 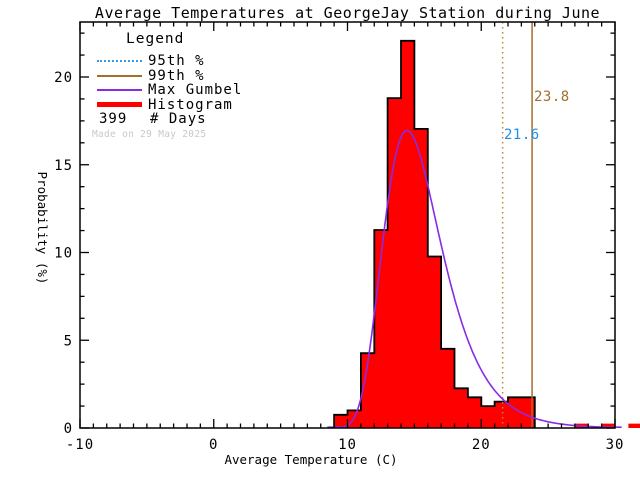 I want to click on x-tick-label: 30, so click(x=615, y=445).